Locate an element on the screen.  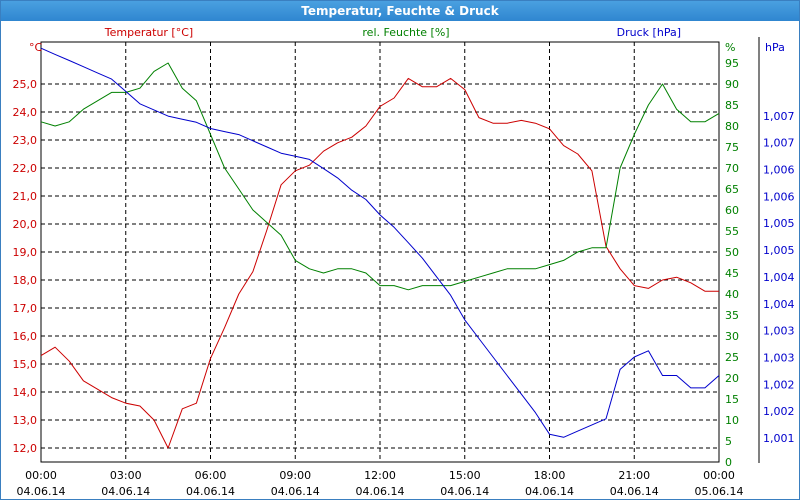
y-left-tick-label: 16,0 is located at coordinates (25, 336).